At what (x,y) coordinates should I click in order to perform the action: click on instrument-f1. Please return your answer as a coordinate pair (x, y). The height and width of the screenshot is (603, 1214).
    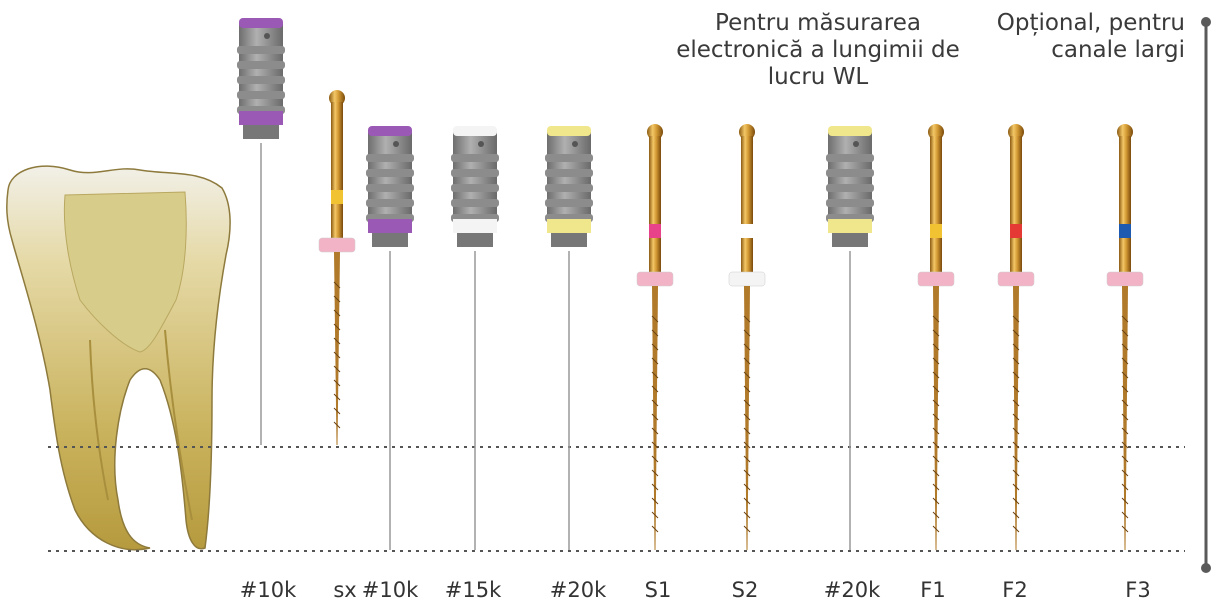
    Looking at the image, I should click on (936, 337).